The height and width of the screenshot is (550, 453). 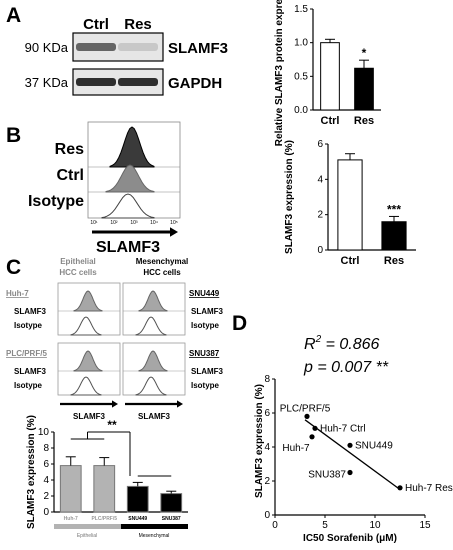 I want to click on x-tick-label: 10, so click(x=375, y=525).